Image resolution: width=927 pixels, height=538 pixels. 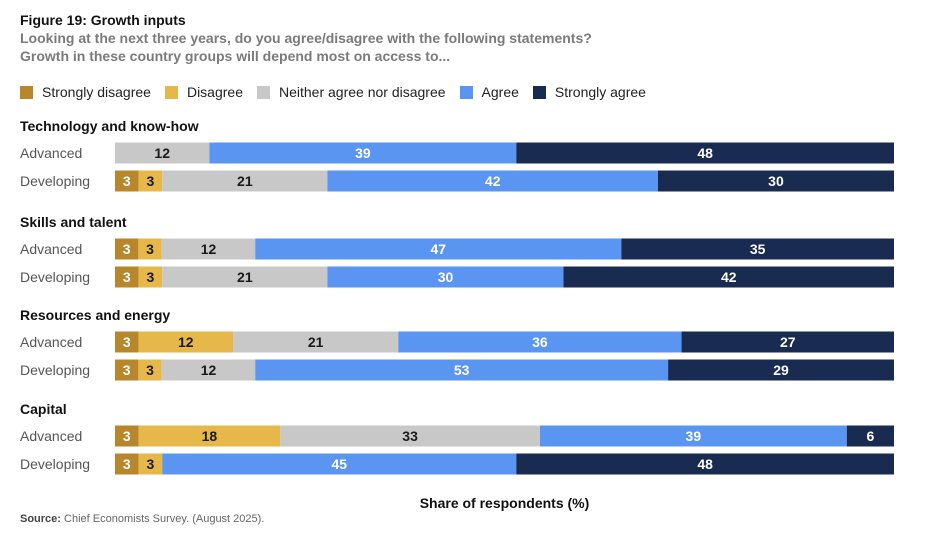 I want to click on source-label: Source:, so click(x=40, y=519).